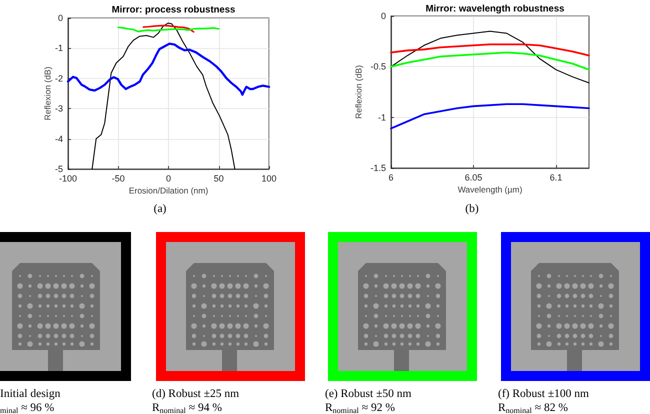 Image resolution: width=650 pixels, height=414 pixels. What do you see at coordinates (269, 179) in the screenshot?
I see `x-tick-label: 100` at bounding box center [269, 179].